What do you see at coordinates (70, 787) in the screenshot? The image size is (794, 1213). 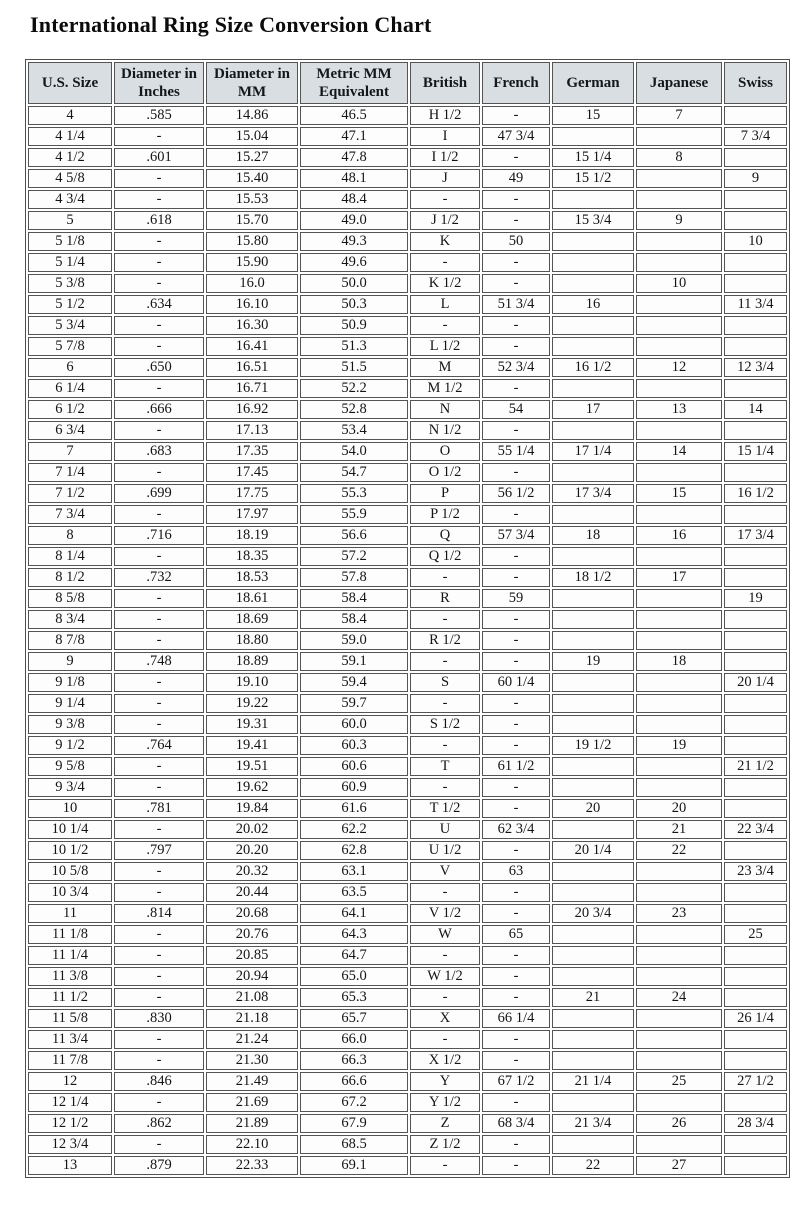 I see `table-cell: 9 3/4` at bounding box center [70, 787].